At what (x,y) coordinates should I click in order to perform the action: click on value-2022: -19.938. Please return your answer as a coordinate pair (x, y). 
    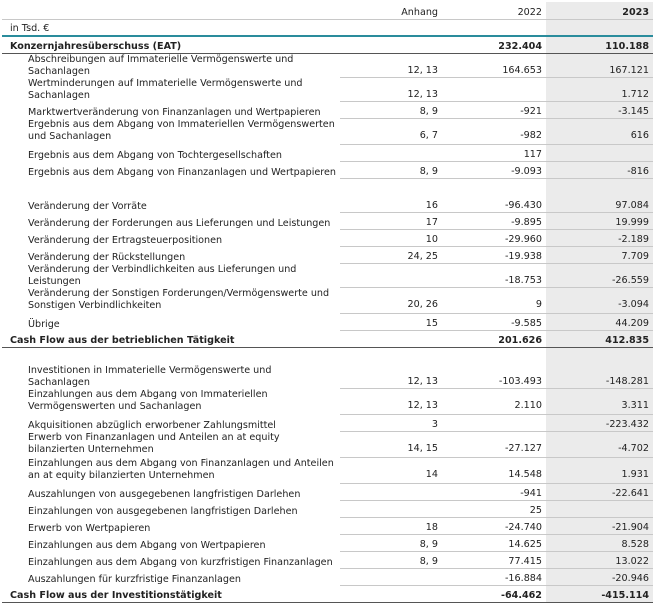
    Looking at the image, I should click on (494, 255).